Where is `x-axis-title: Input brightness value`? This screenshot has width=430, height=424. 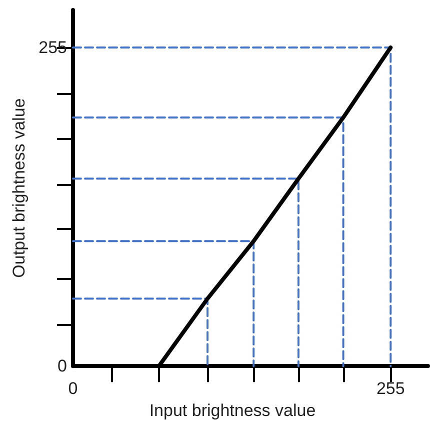 x-axis-title: Input brightness value is located at coordinates (232, 410).